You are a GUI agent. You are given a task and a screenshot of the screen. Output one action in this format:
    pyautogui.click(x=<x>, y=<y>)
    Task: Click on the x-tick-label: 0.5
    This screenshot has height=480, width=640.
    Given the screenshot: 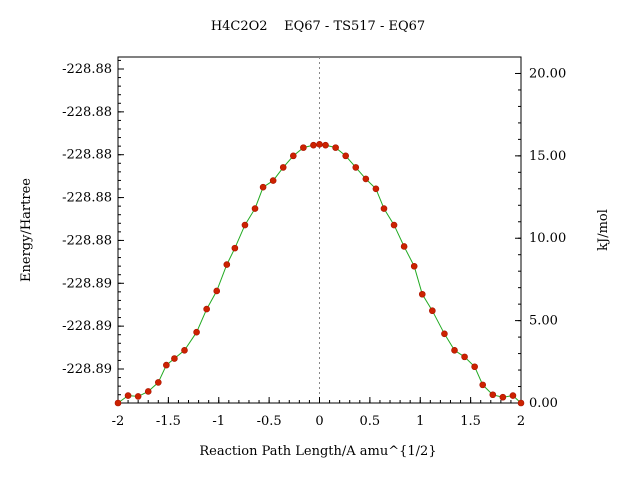 What is the action you would take?
    pyautogui.click(x=370, y=421)
    